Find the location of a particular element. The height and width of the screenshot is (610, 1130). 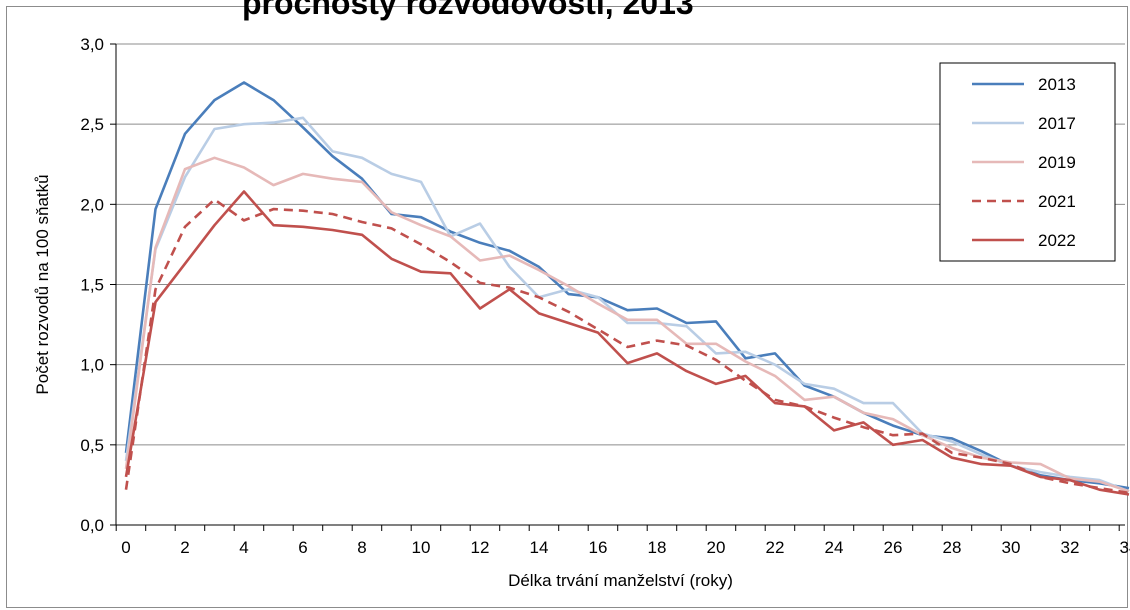

y-tick-labels: 0,0 0,5 1,0 1,5 2,0 2,5 3,0 is located at coordinates (92, 285).